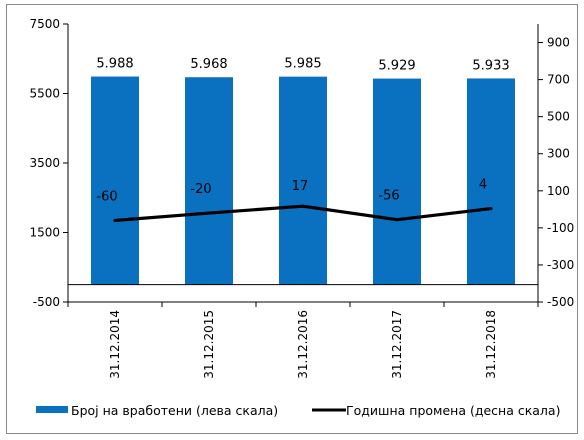  I want to click on legend-swatch-bar, so click(52, 409).